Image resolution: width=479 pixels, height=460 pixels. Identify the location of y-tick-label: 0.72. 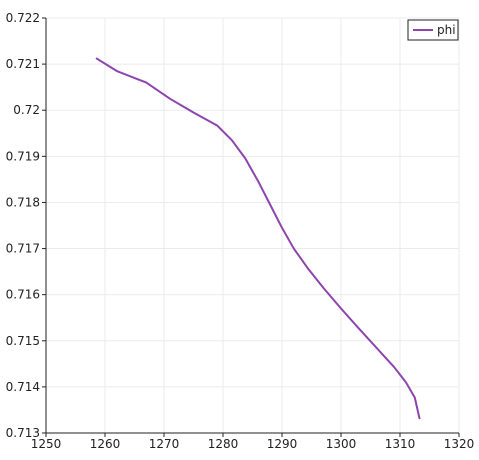
(26, 110).